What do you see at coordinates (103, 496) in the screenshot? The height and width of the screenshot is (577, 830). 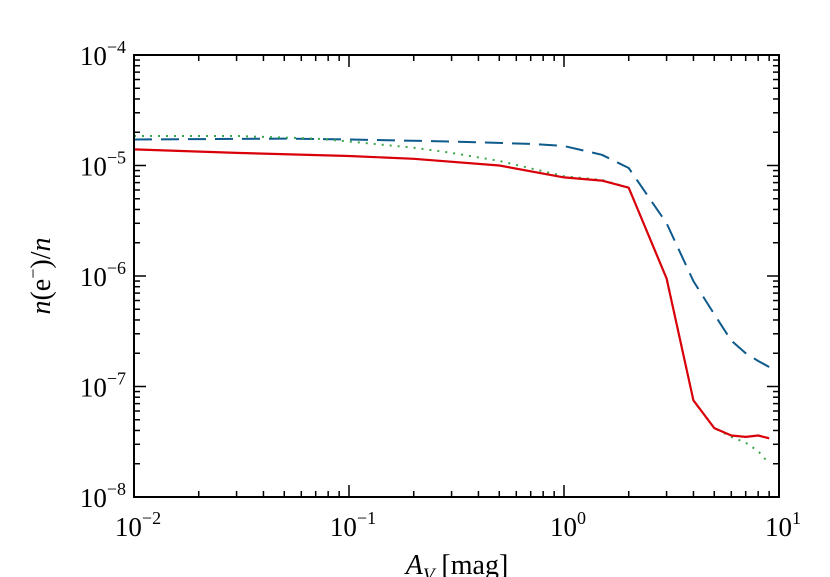 I see `y-tick-label: 10⁻⁸` at bounding box center [103, 496].